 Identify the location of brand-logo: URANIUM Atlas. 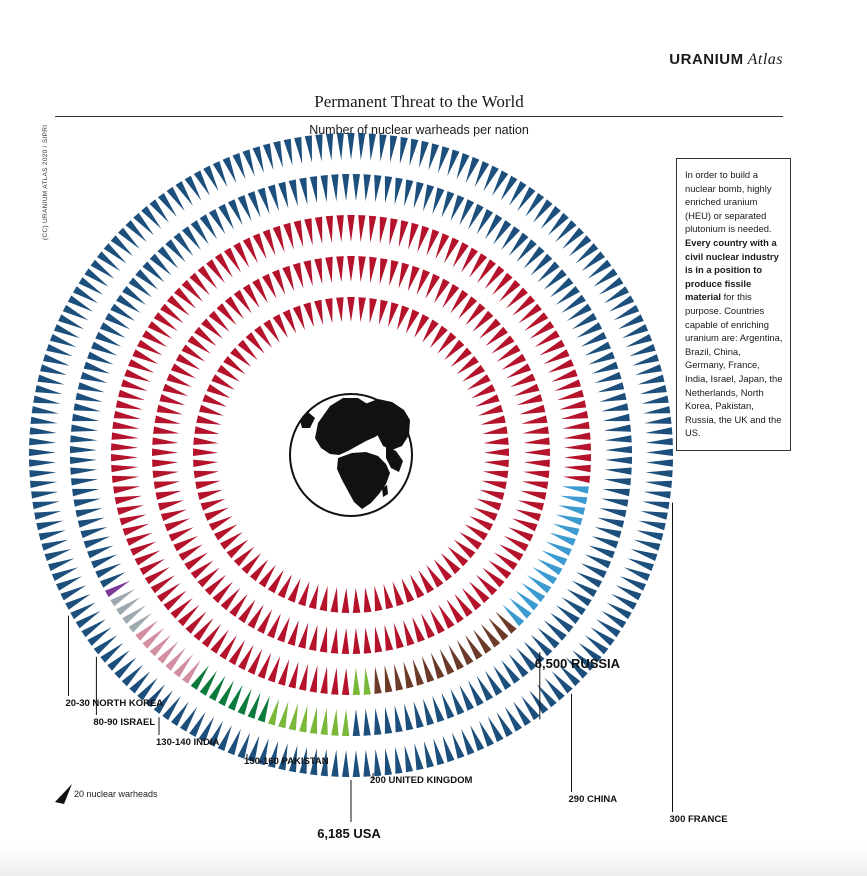
(691, 60).